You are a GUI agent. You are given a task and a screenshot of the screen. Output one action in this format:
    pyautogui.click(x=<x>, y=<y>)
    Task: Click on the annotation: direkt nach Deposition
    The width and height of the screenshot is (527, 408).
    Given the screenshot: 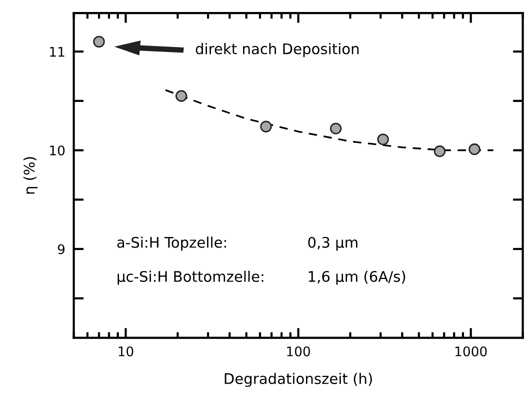 What is the action you would take?
    pyautogui.click(x=277, y=50)
    